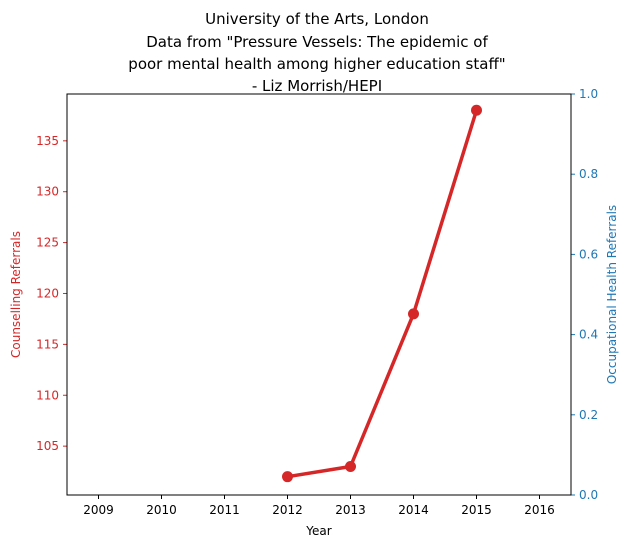  I want to click on x-tick-label-0: 2009, so click(98, 510).